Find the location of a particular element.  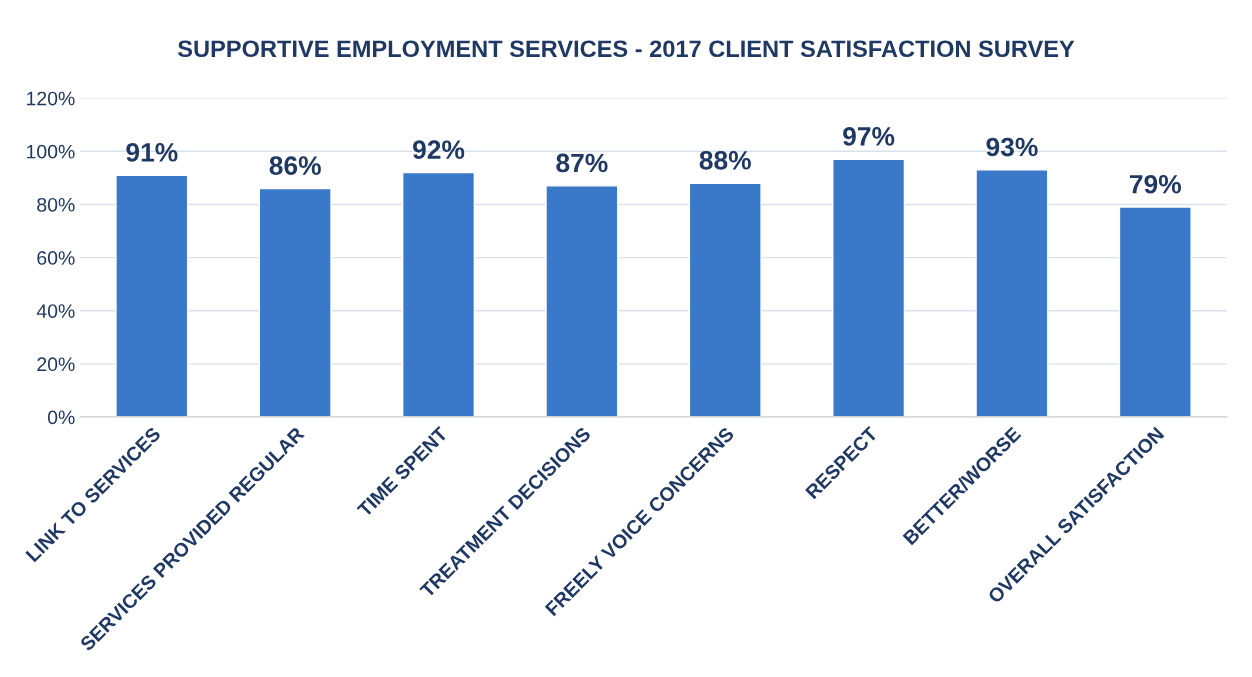

data-label: 86% is located at coordinates (295, 165).